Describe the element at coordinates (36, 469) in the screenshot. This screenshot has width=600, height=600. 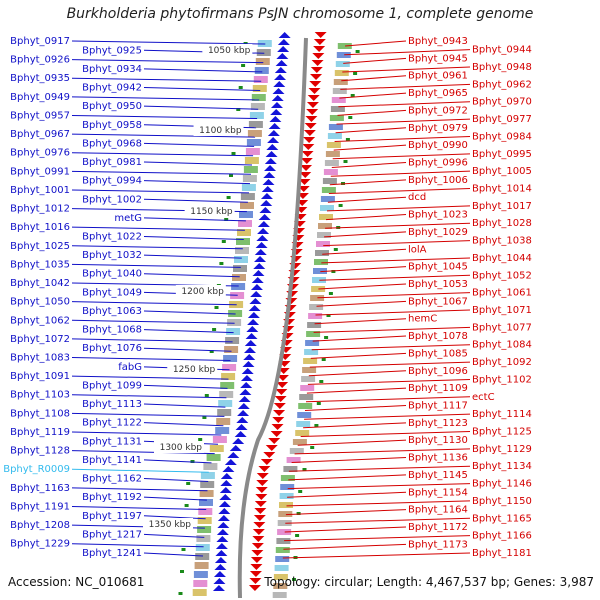
I see `gene-label: Bphyt_R0009` at that location.